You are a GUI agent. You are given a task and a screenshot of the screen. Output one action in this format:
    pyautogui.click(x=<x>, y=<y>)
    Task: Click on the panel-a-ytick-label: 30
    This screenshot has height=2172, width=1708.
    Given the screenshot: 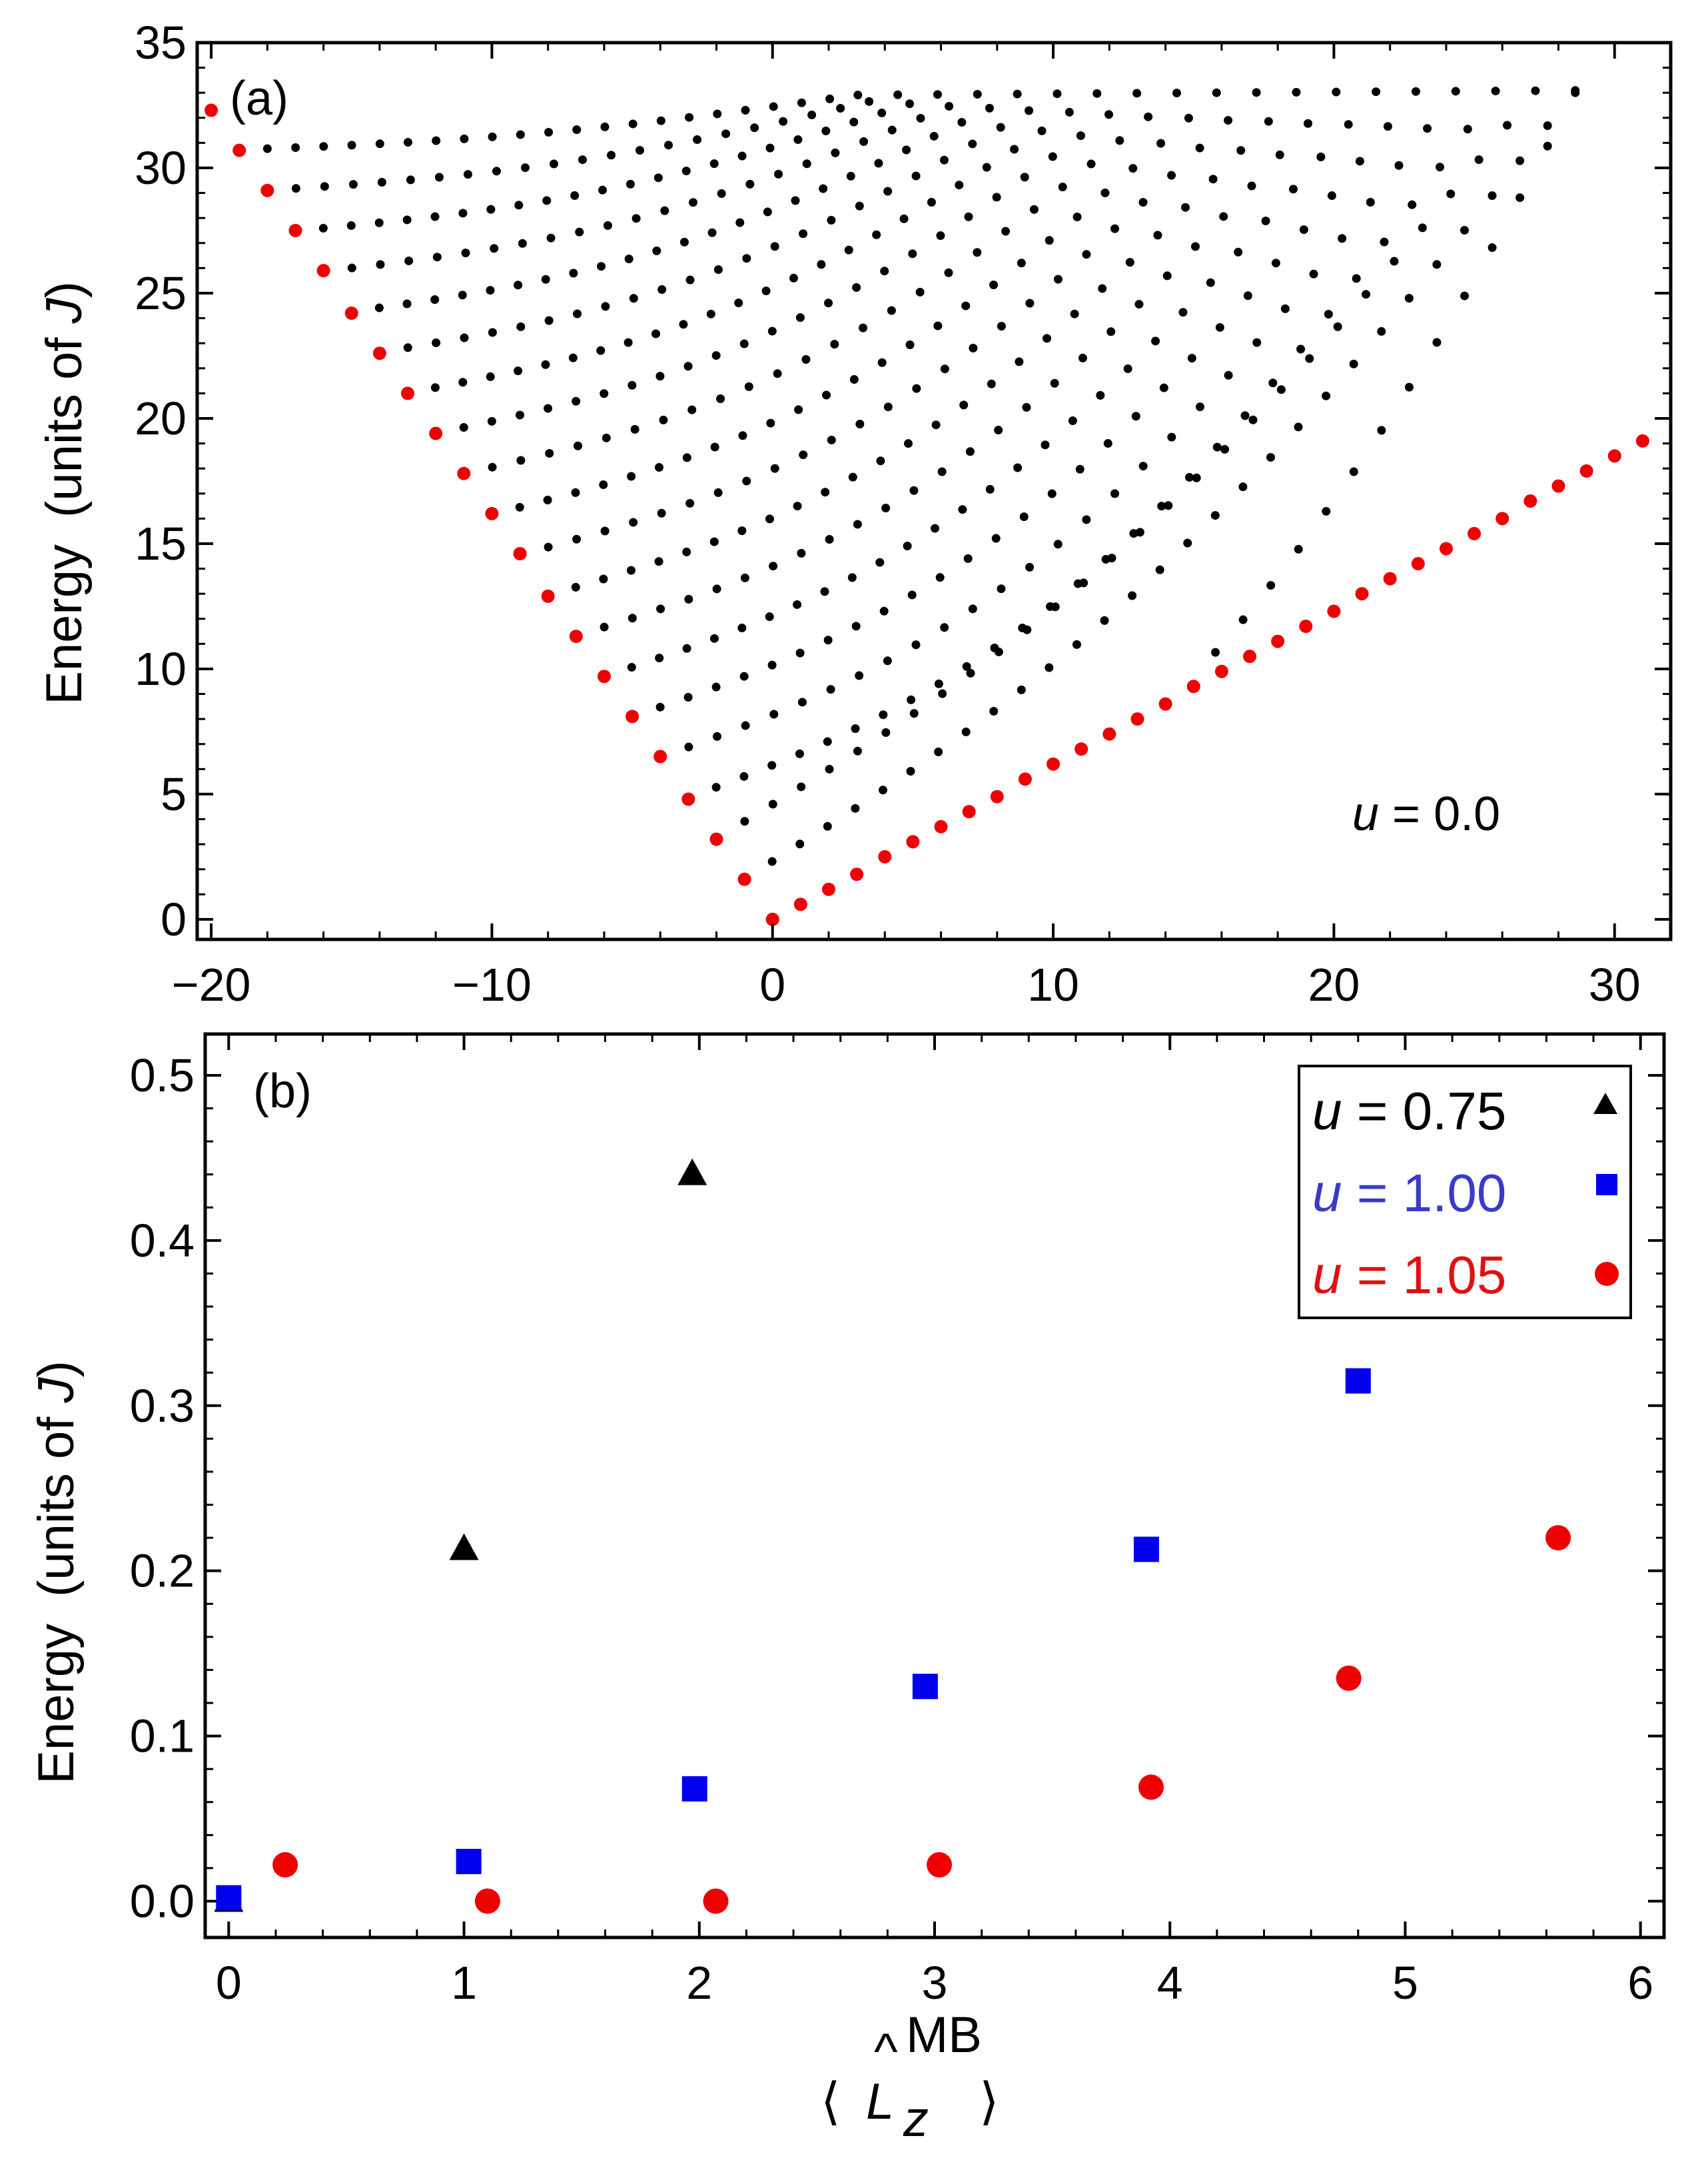 What is the action you would take?
    pyautogui.click(x=161, y=168)
    